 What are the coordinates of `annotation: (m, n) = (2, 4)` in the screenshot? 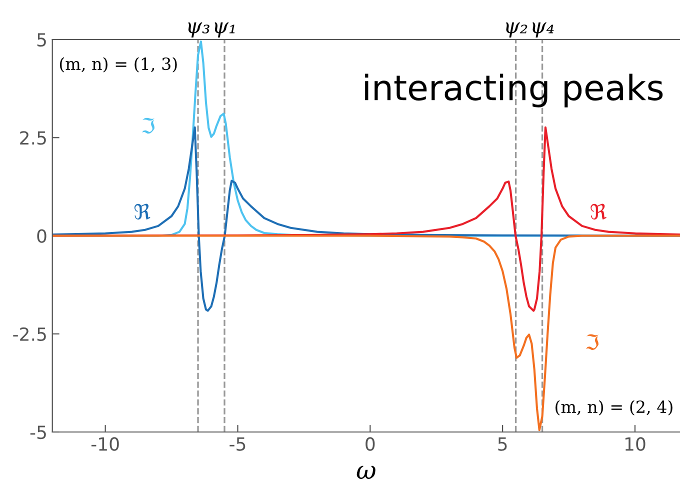 It's located at (614, 408).